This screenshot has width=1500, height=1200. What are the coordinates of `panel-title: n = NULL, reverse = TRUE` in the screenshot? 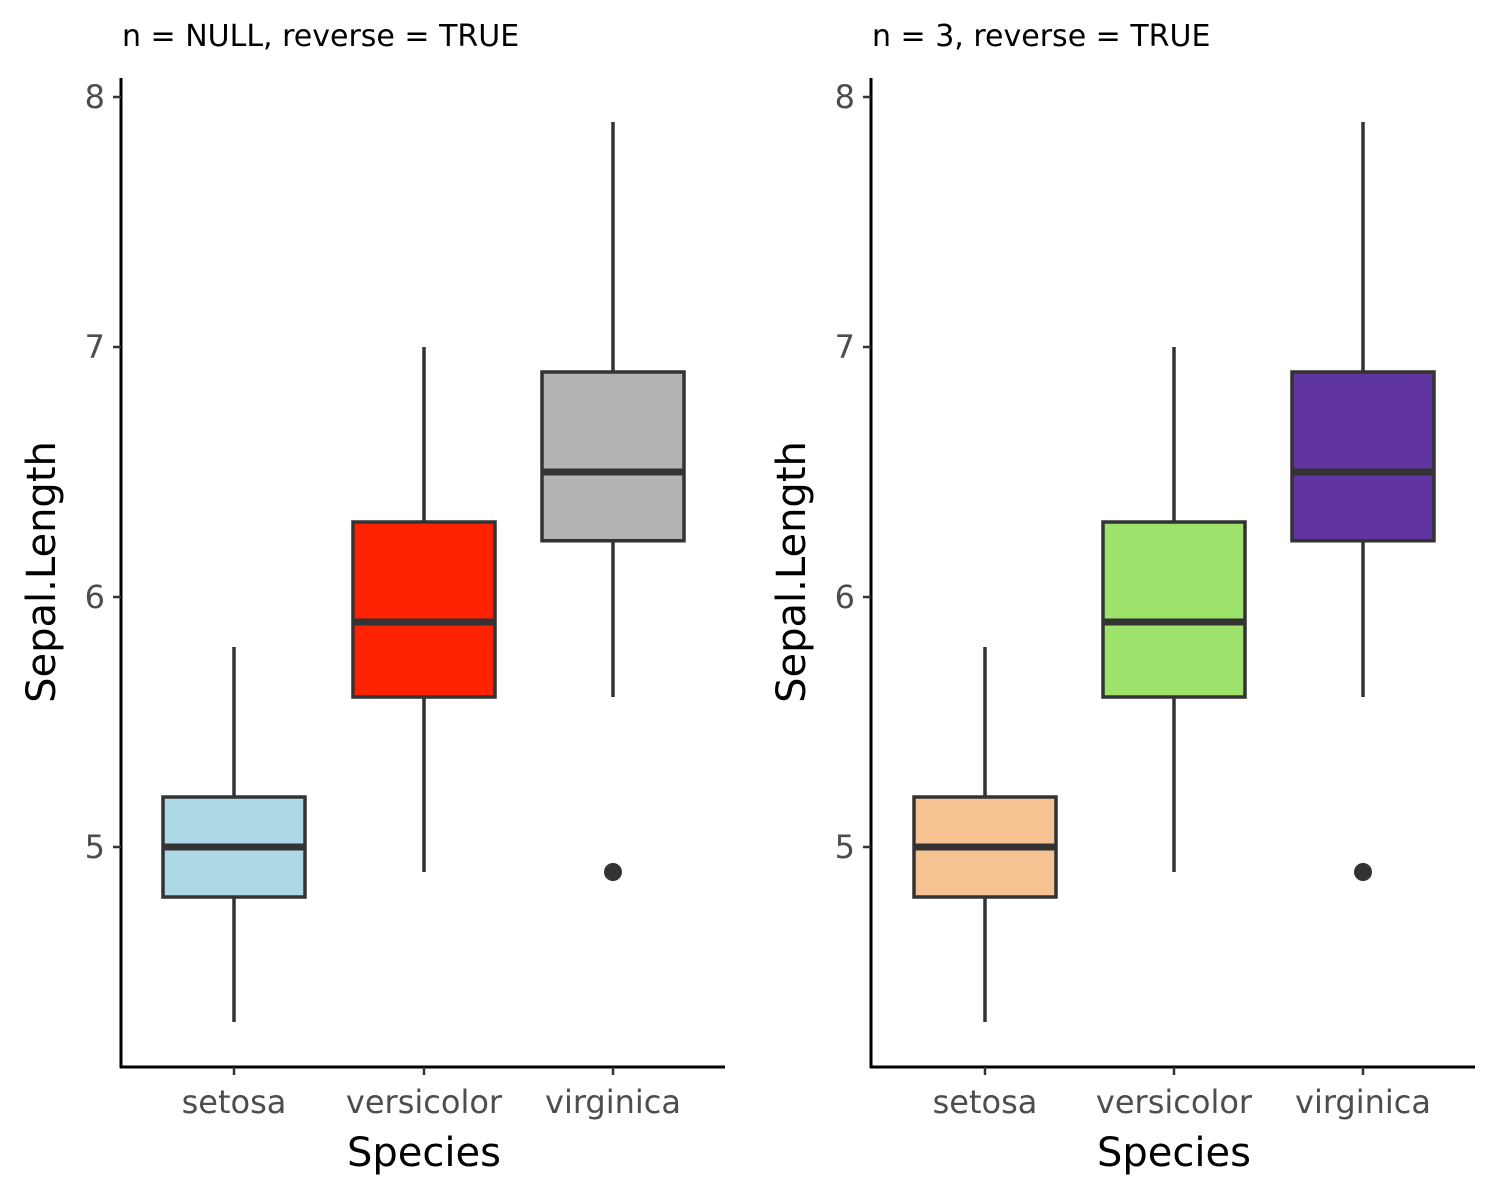 It's located at (320, 36).